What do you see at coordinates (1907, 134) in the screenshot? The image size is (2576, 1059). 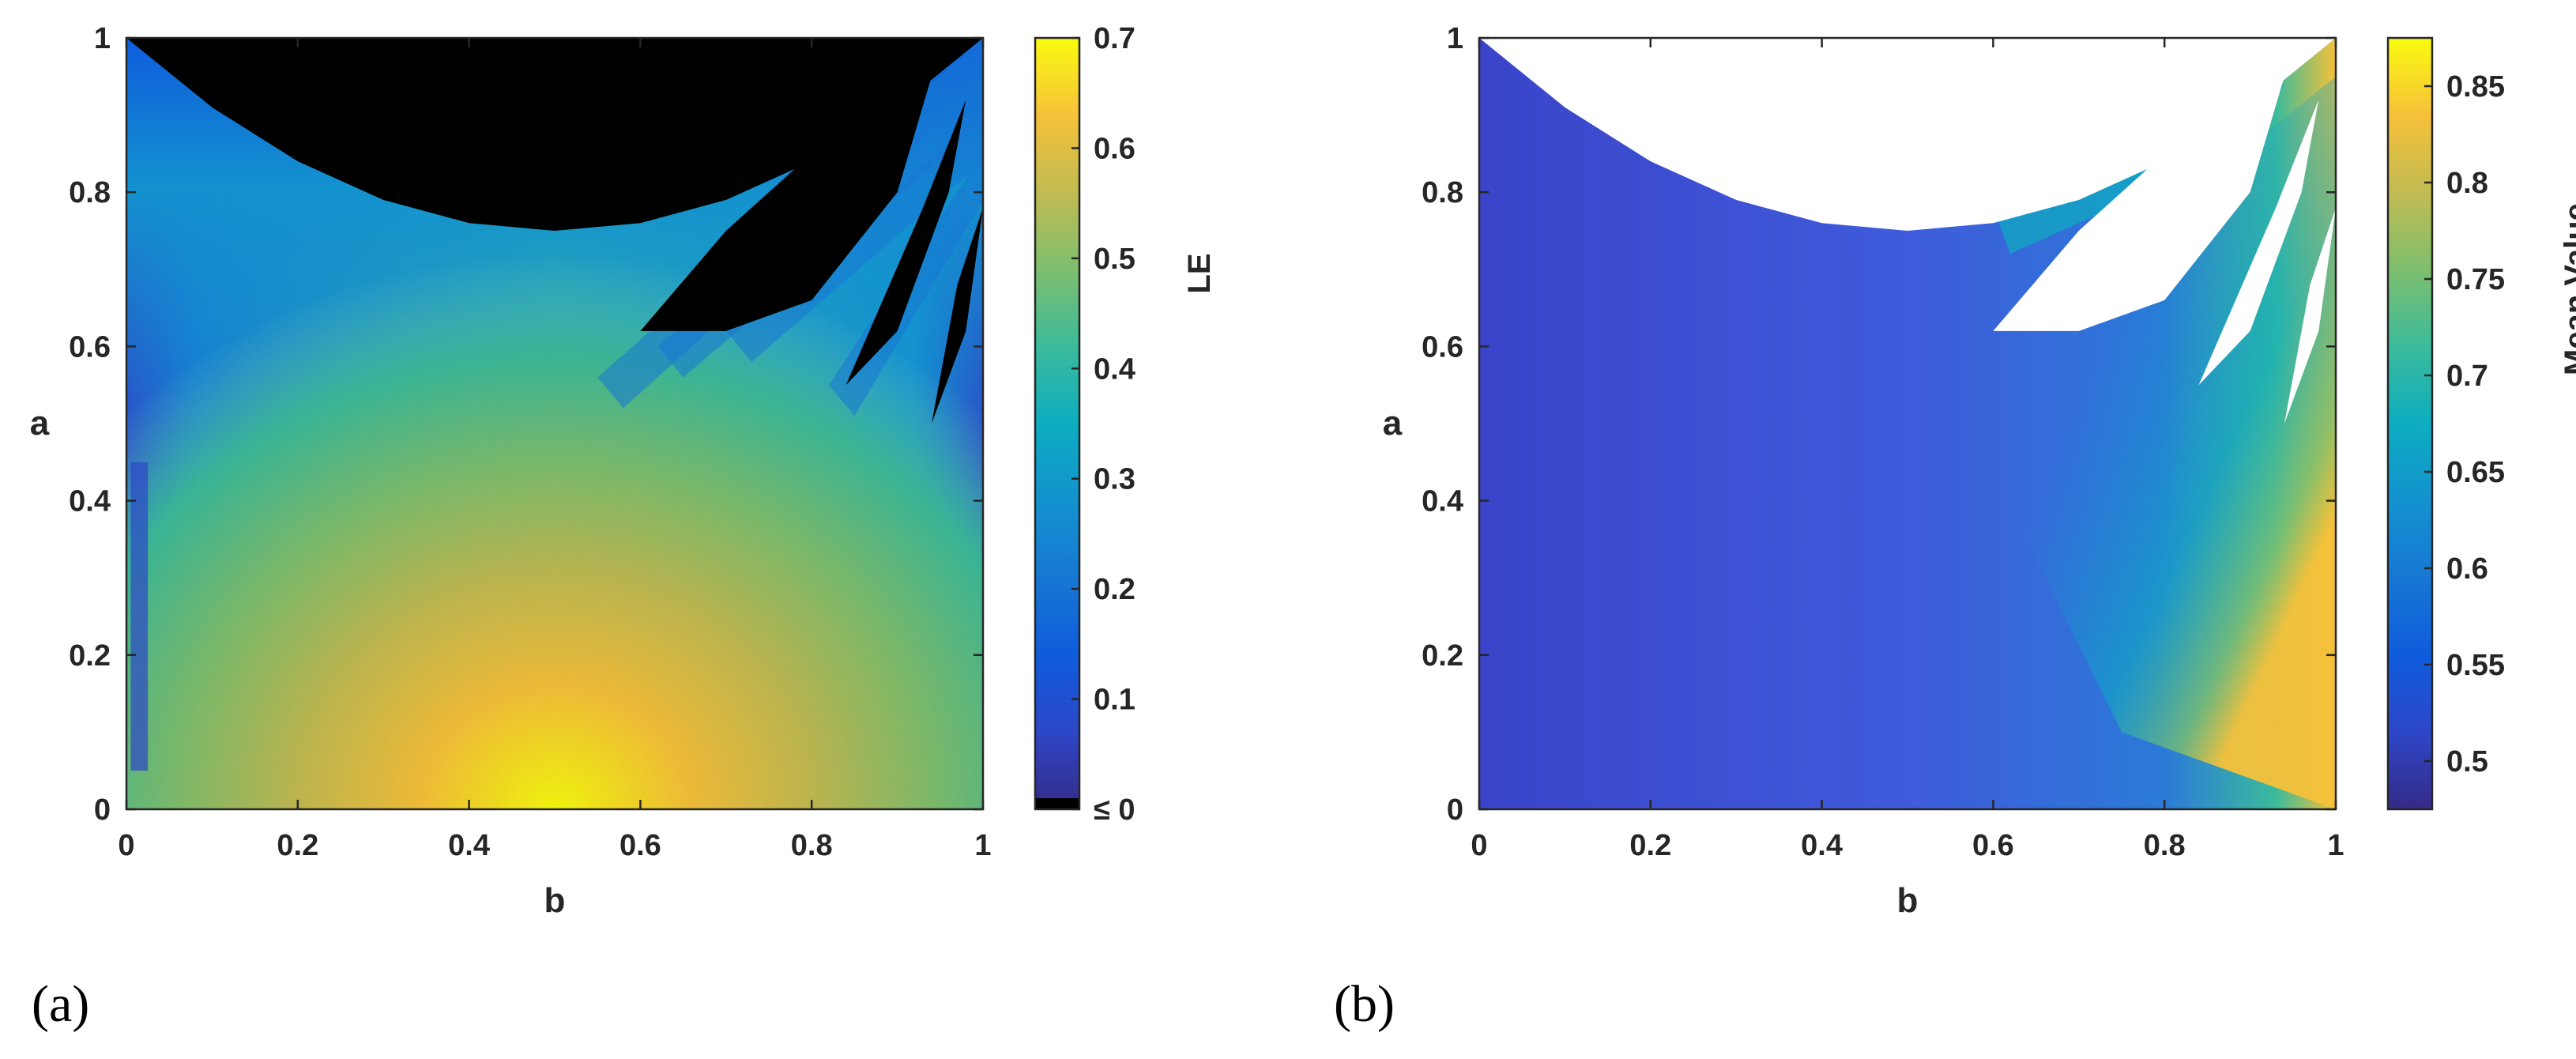 I see `undefined-region` at bounding box center [1907, 134].